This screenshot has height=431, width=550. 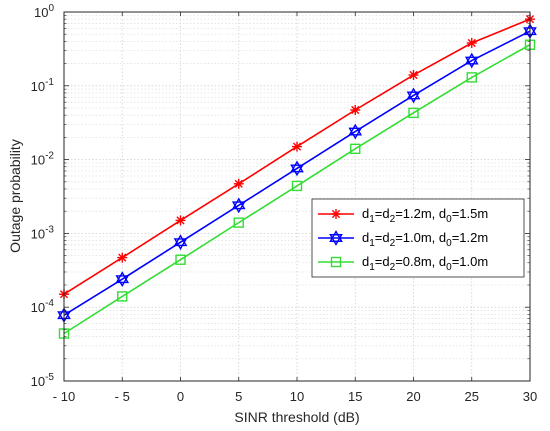 I want to click on legend-entry: d1=d2=0.8m, d0=1.0m, so click(x=403, y=263).